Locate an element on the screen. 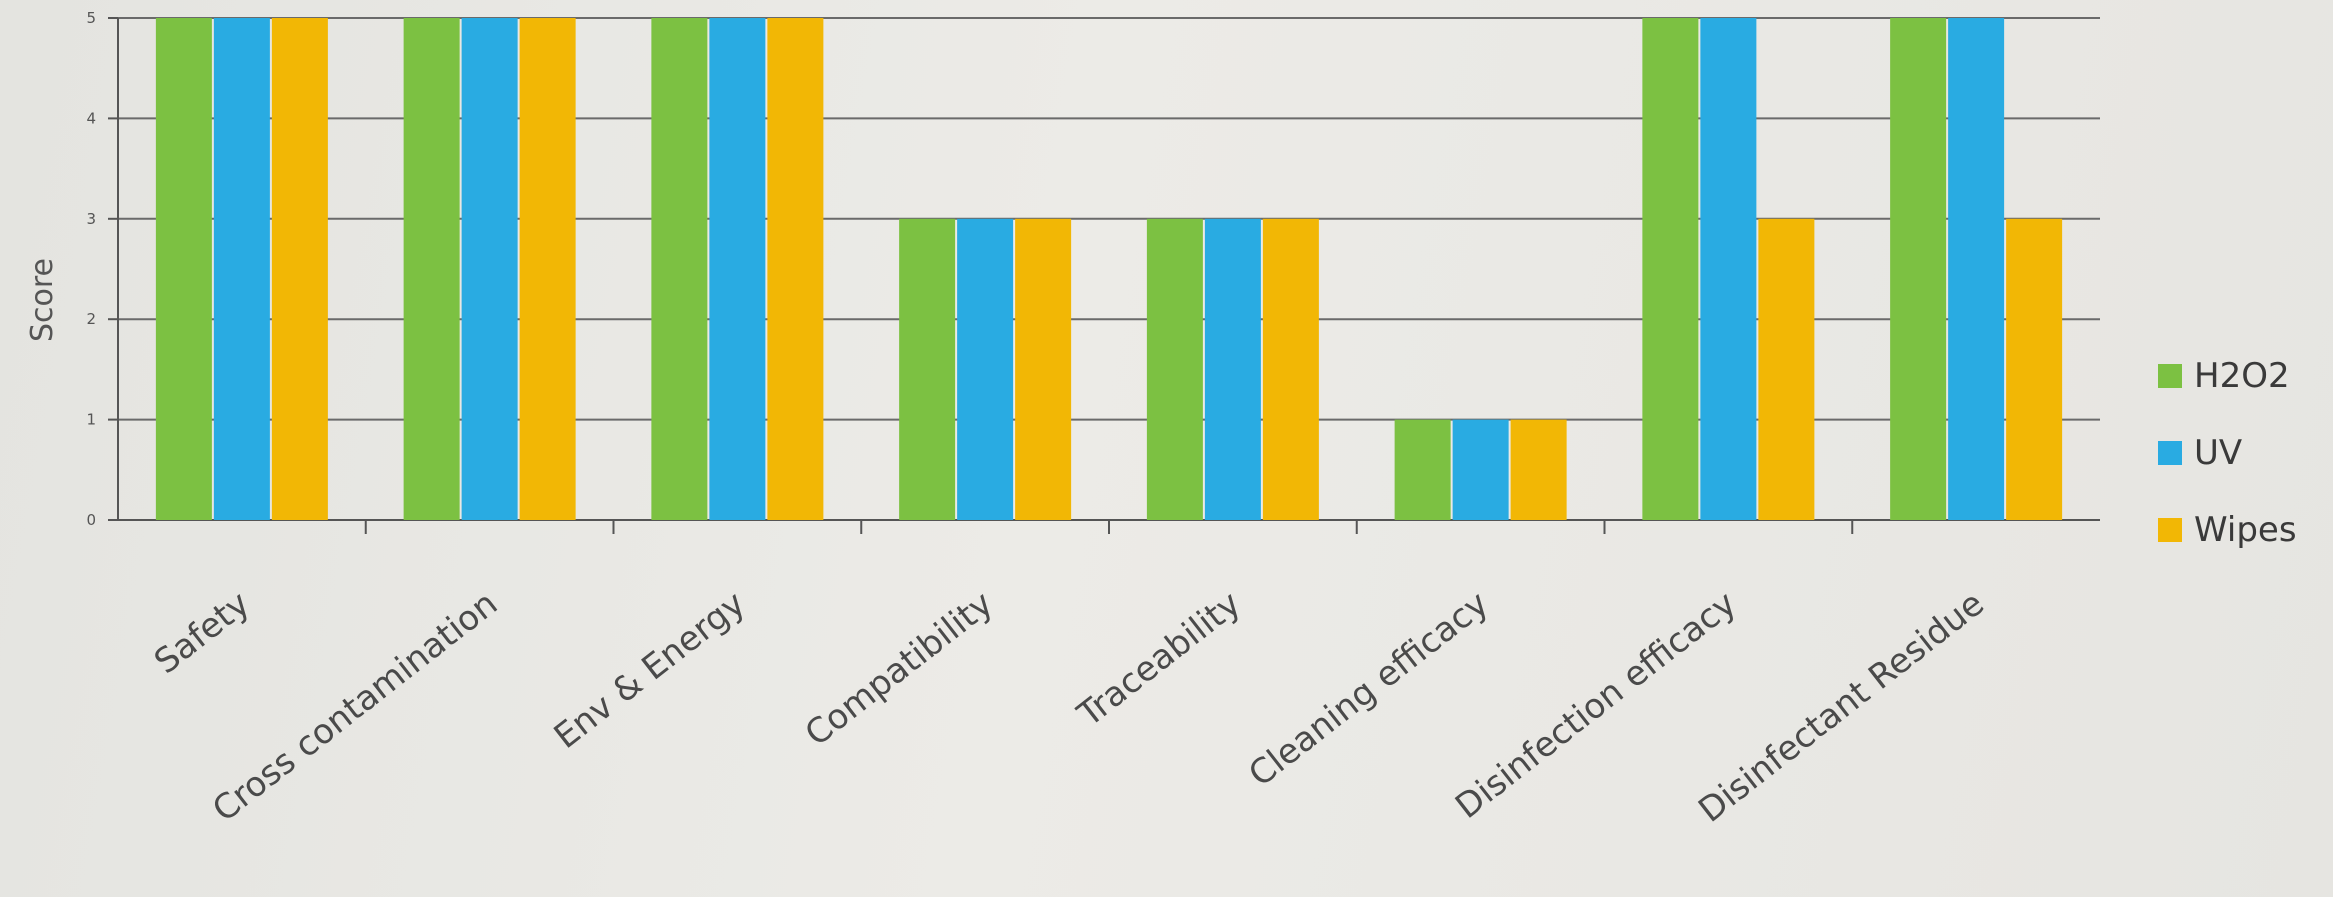 Image resolution: width=2333 pixels, height=897 pixels. y-tick-labels: 0 1 2 3 4 5 is located at coordinates (91, 269).